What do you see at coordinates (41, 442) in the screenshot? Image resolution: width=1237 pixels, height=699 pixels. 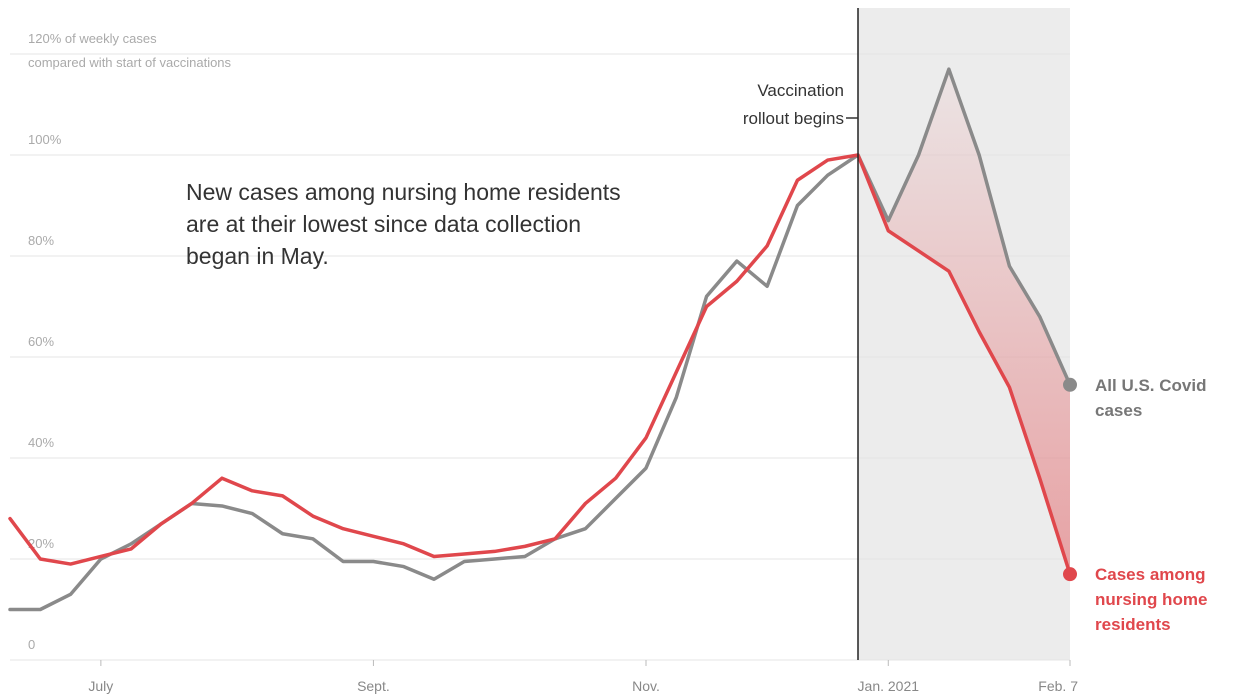 I see `y-tick-label: 40%` at bounding box center [41, 442].